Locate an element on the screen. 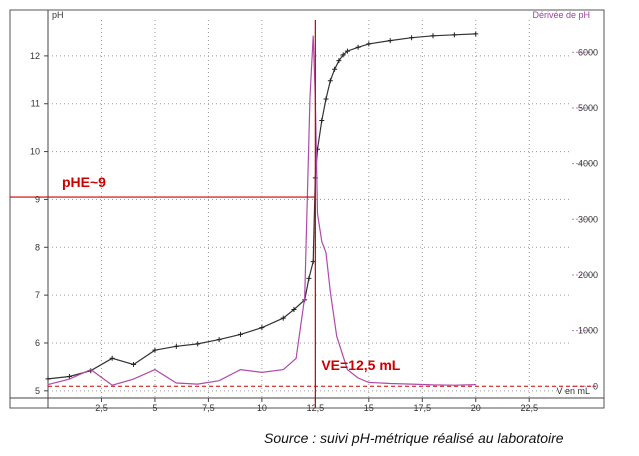 This screenshot has width=639, height=456. y-tick-label-left: 5 is located at coordinates (37, 391).